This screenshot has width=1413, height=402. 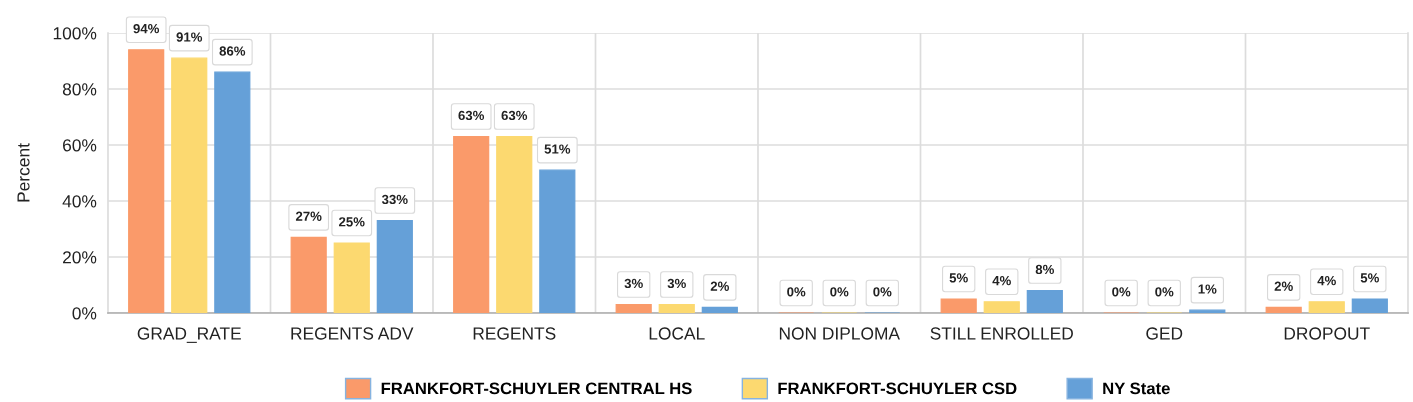 I want to click on data-label: 51%, so click(x=557, y=149).